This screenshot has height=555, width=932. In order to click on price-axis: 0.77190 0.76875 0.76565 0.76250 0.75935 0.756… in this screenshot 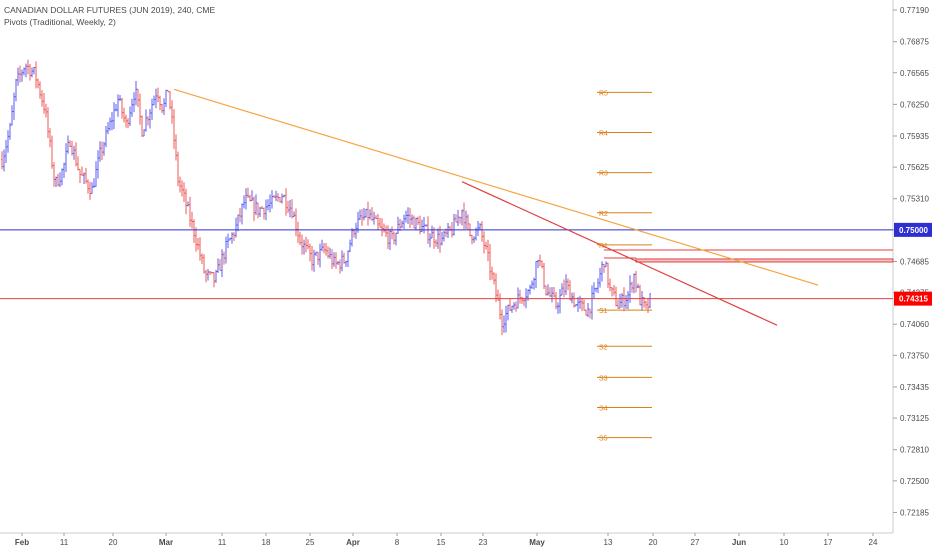, I will do `click(912, 261)`.